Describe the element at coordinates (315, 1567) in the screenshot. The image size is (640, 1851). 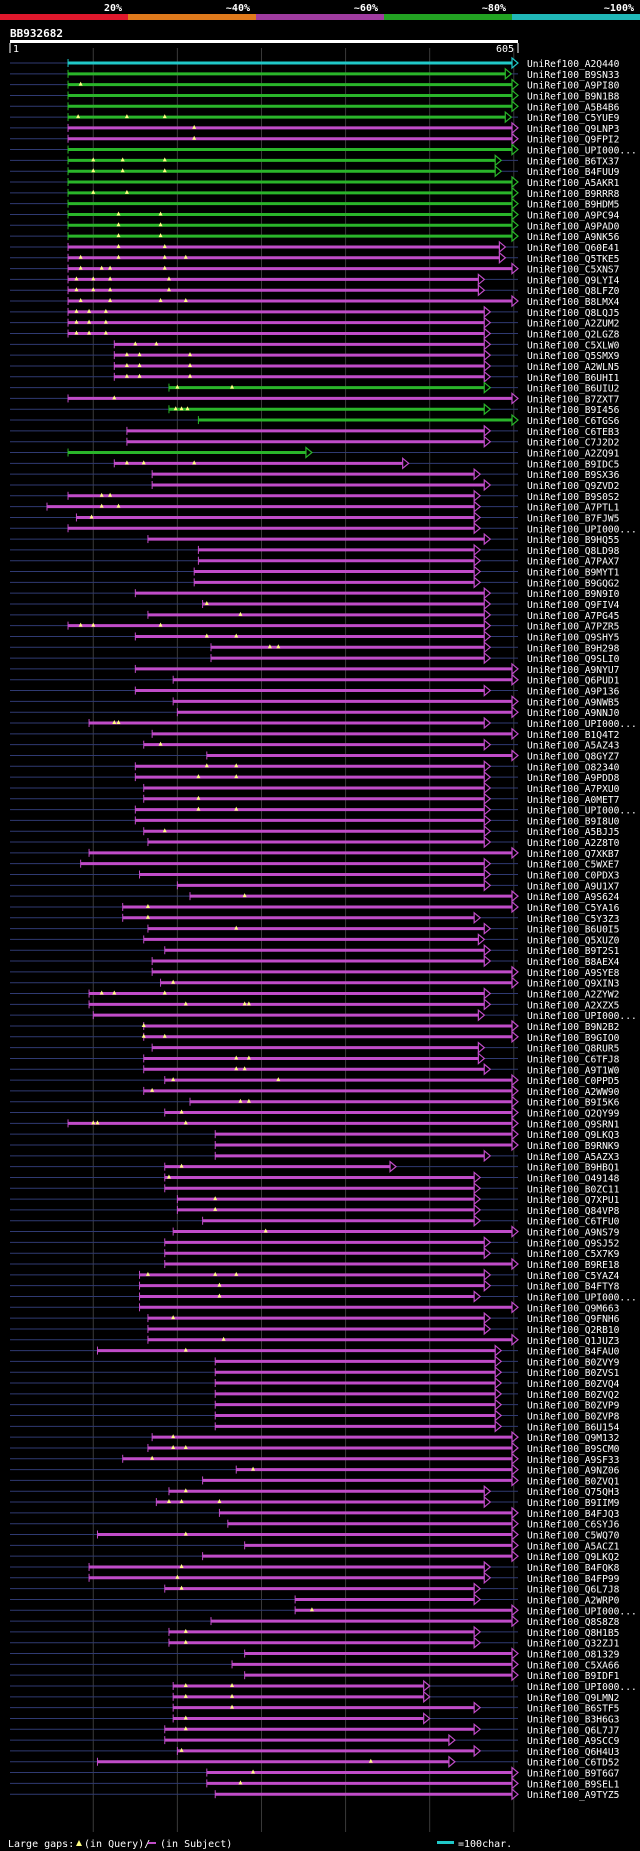
I see `hit-row: UniRef100_B4FQK8` at that location.